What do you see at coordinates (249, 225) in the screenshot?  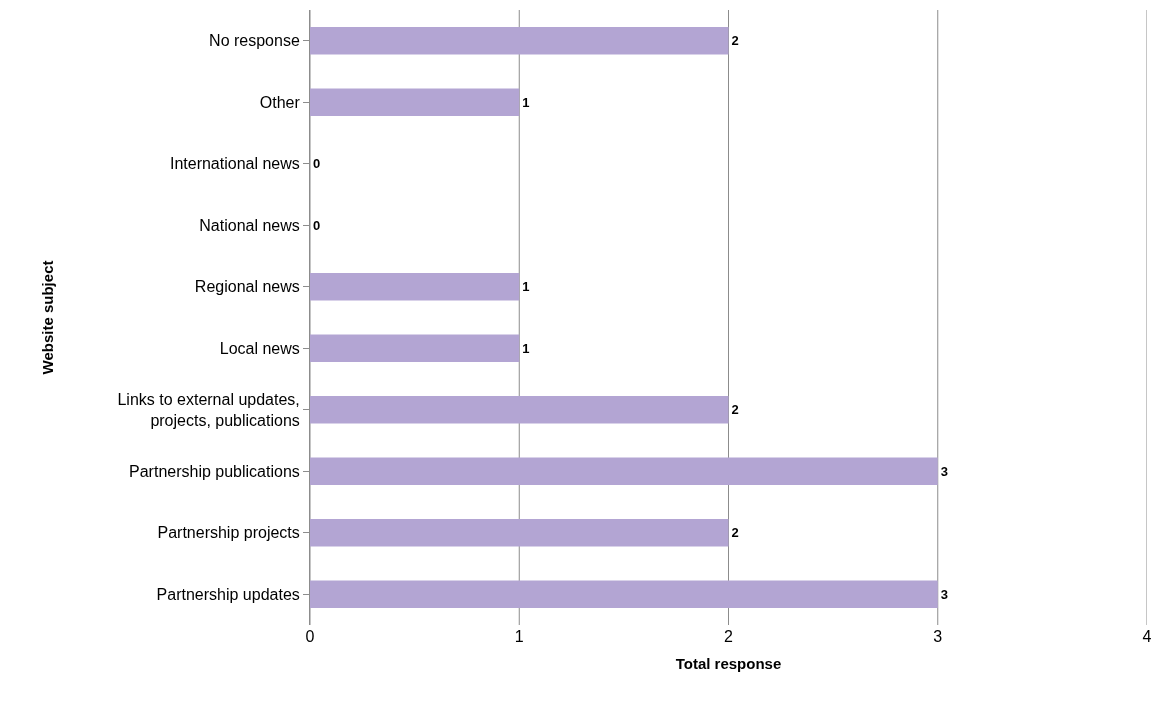 I see `y-tick-label: National news` at bounding box center [249, 225].